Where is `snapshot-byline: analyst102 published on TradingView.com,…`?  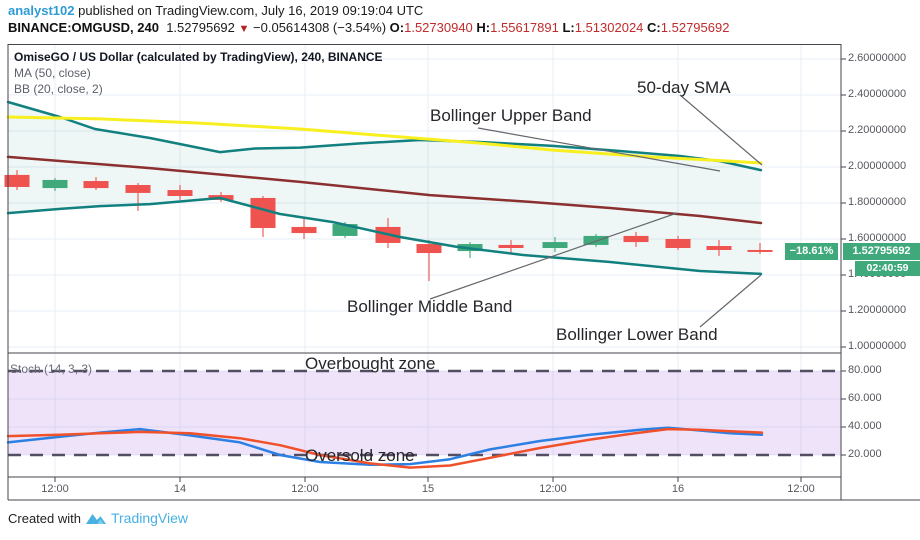 snapshot-byline: analyst102 published on TradingView.com,… is located at coordinates (215, 10).